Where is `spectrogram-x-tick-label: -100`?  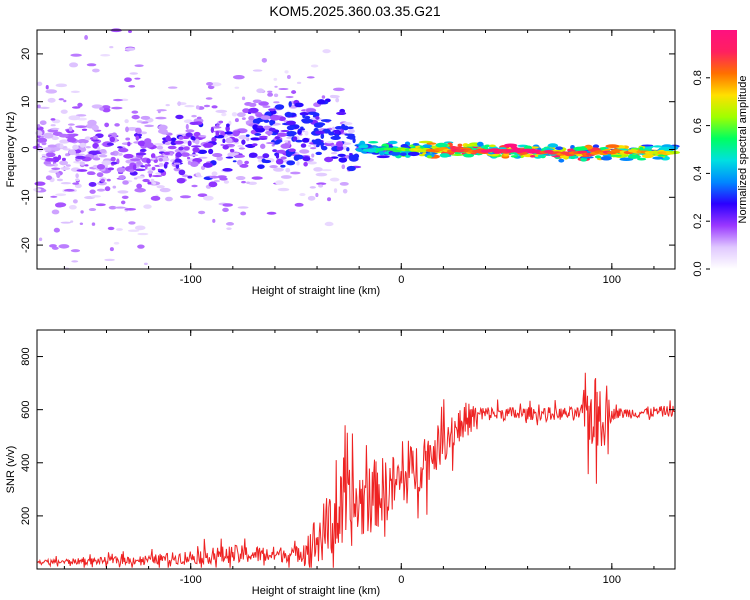
spectrogram-x-tick-label: -100 is located at coordinates (191, 280).